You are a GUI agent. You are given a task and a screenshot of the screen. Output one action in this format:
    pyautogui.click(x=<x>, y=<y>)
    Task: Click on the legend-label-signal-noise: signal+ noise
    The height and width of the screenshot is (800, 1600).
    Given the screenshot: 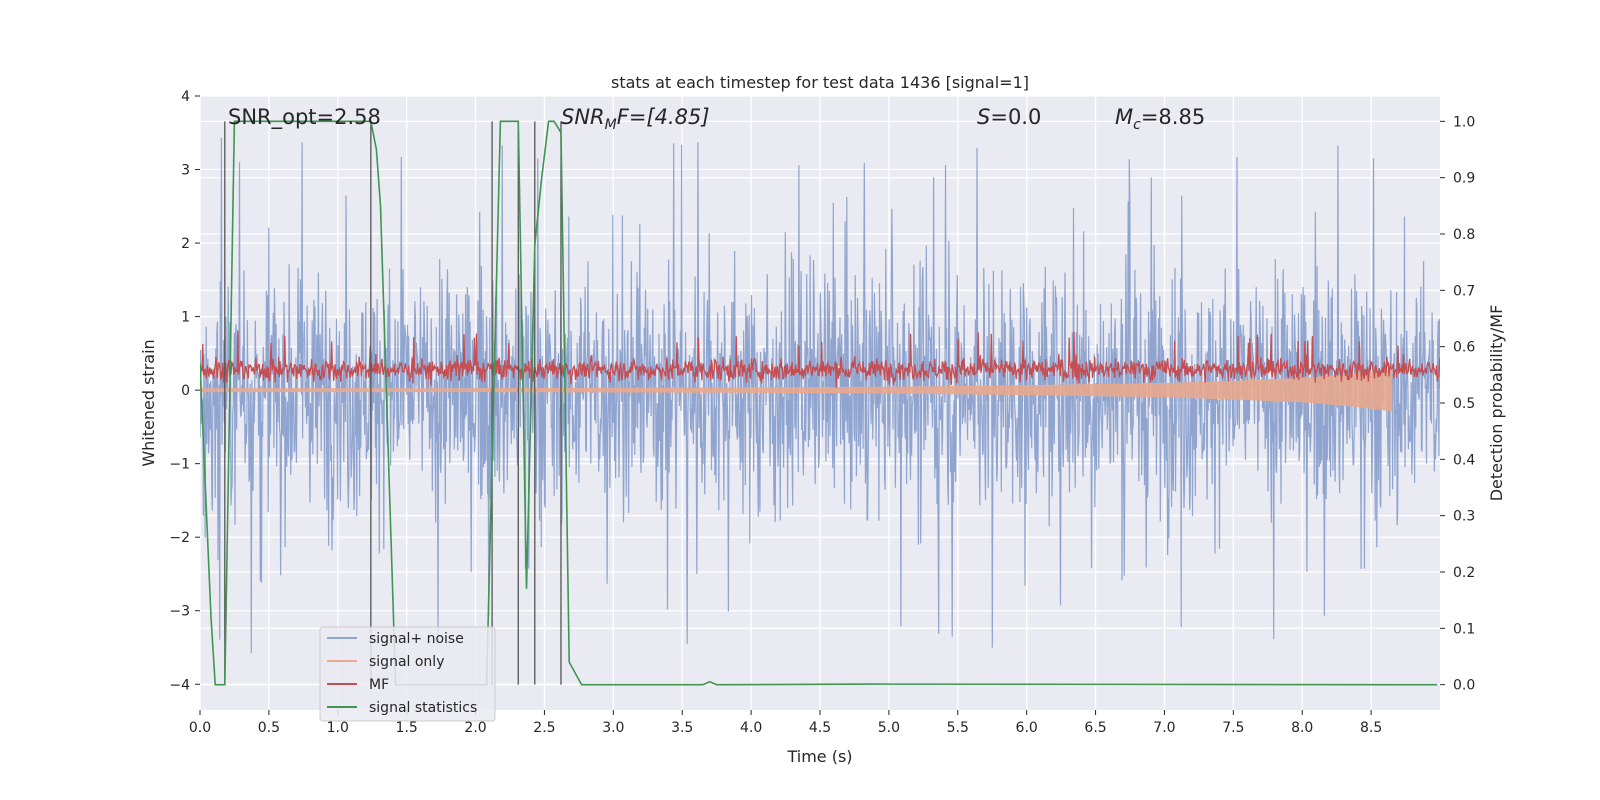 What is the action you would take?
    pyautogui.click(x=416, y=639)
    